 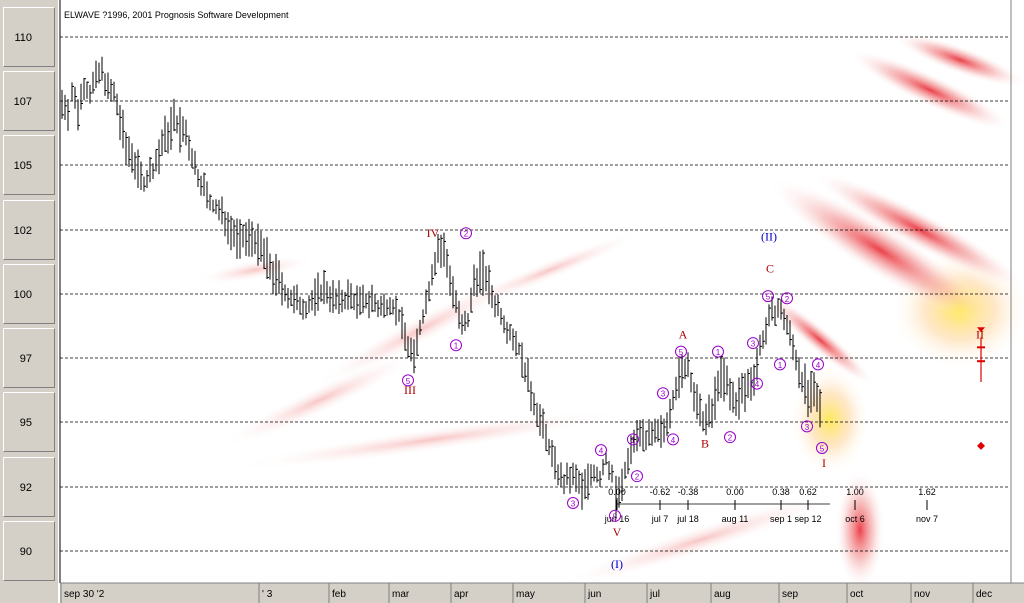 I want to click on y-tick-label: 92, so click(x=26, y=488).